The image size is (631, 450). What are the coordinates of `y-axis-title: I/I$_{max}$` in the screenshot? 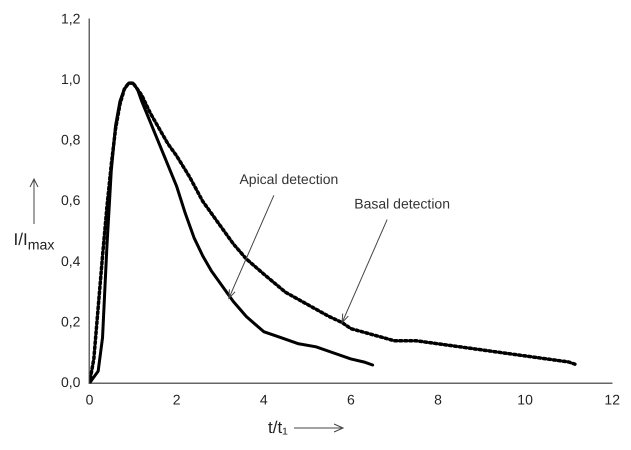 It's located at (34, 242).